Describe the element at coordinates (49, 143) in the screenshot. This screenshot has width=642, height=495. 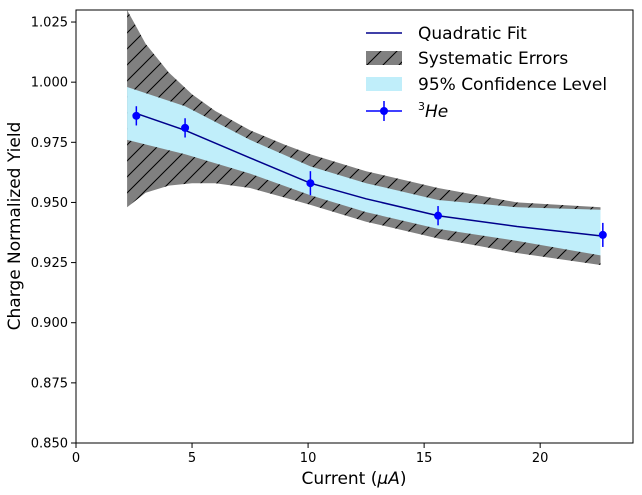
I see `y-tick-label: 0.975` at that location.